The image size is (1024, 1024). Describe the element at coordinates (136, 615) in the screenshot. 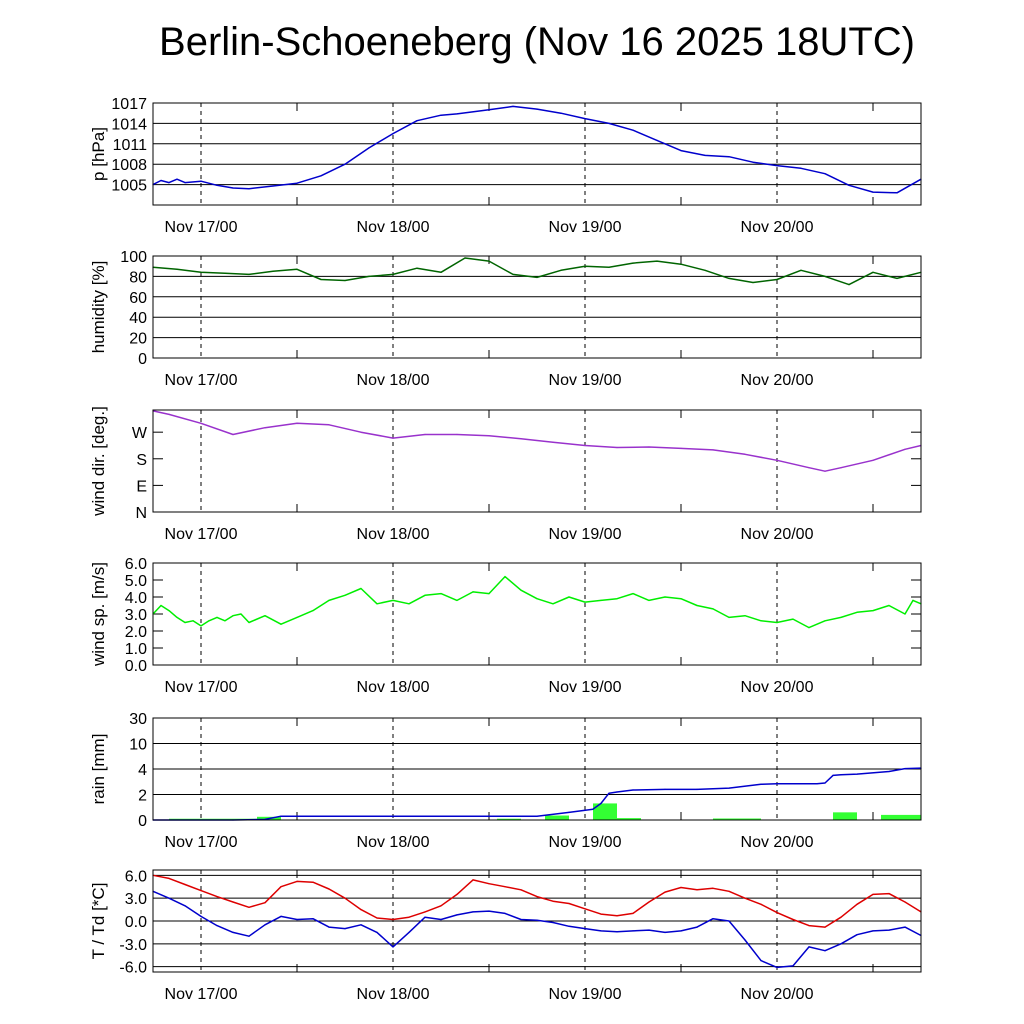

I see `y-tick-label: 3.0` at that location.